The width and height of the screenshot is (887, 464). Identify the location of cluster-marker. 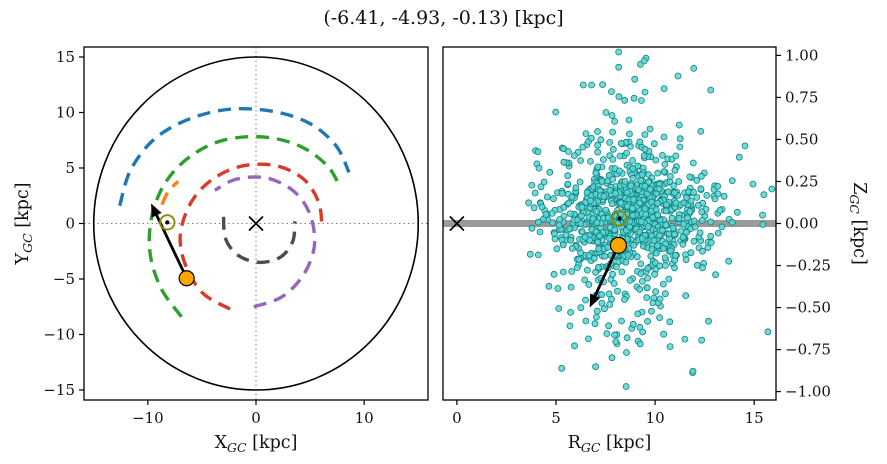
(618, 245).